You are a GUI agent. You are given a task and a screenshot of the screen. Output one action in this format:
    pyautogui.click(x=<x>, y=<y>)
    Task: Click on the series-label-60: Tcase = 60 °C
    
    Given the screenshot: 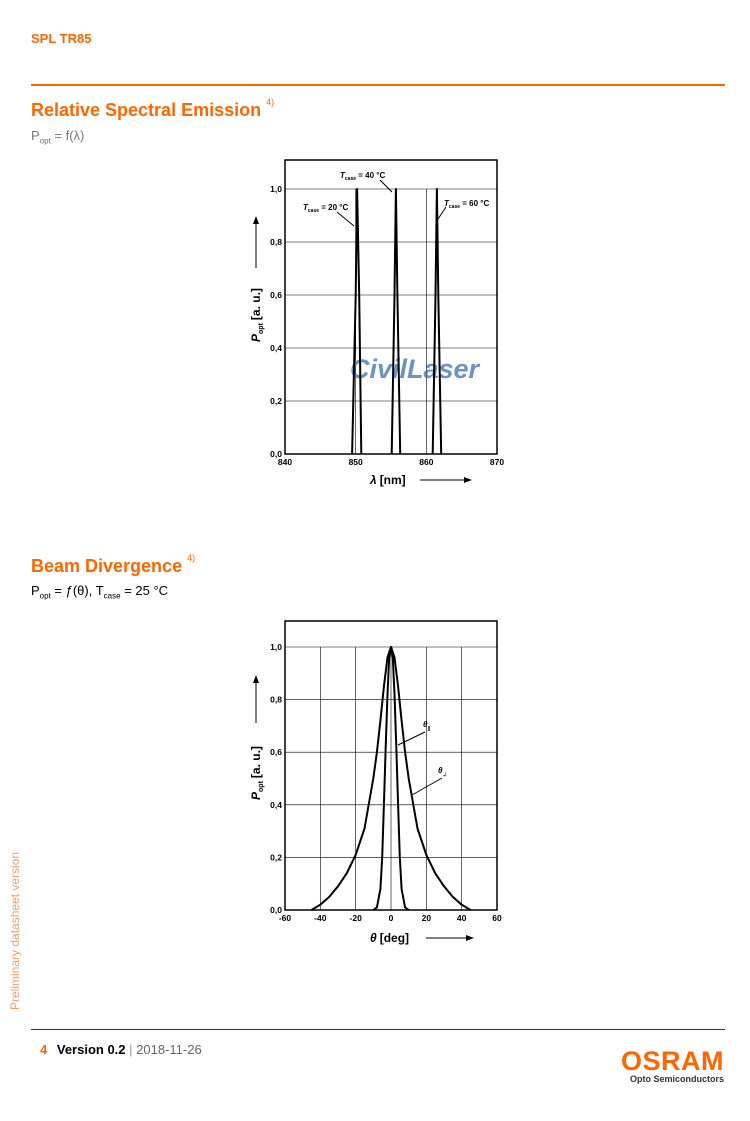 What is the action you would take?
    pyautogui.click(x=462, y=211)
    